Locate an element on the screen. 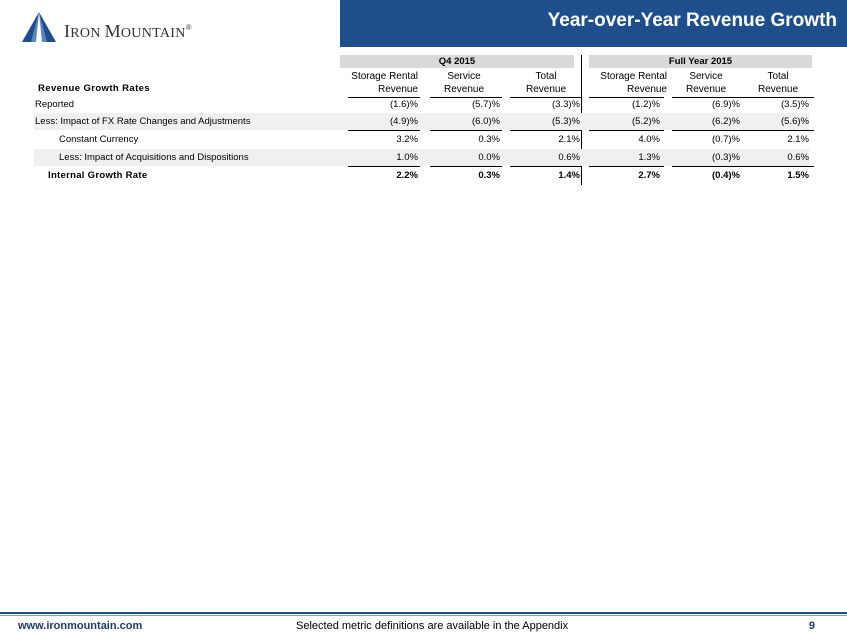 The width and height of the screenshot is (847, 635). row-value: 4.0% is located at coordinates (649, 139).